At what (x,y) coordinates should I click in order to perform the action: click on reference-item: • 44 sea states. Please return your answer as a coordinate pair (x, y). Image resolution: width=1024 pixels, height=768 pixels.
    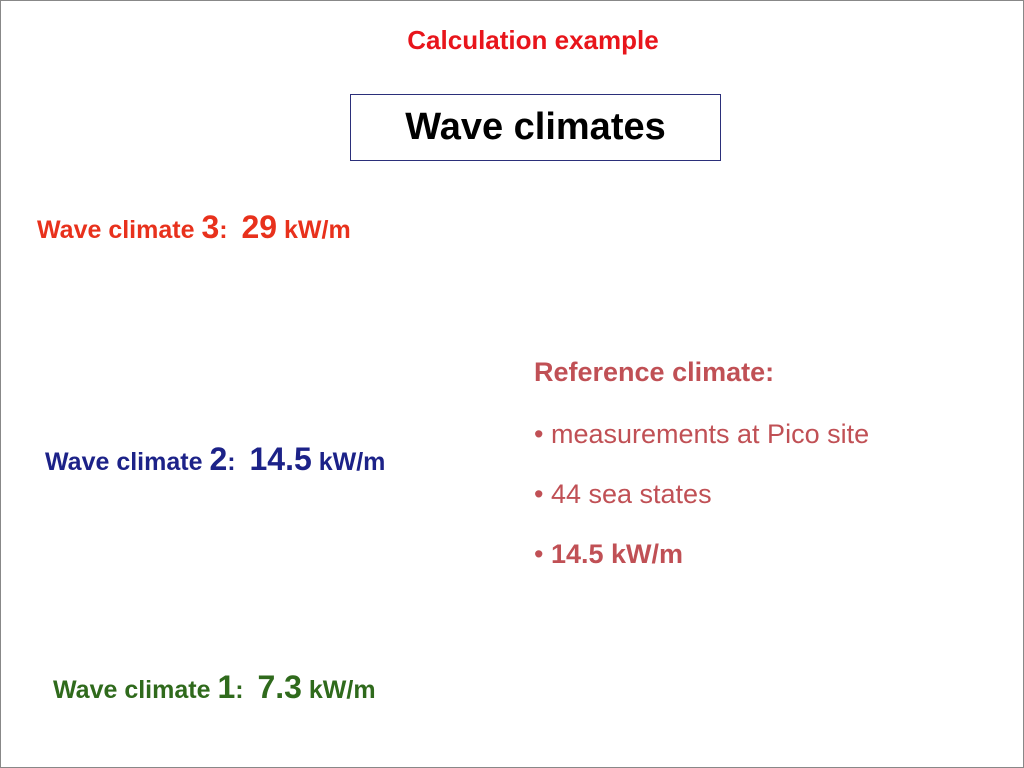
    Looking at the image, I should click on (623, 494).